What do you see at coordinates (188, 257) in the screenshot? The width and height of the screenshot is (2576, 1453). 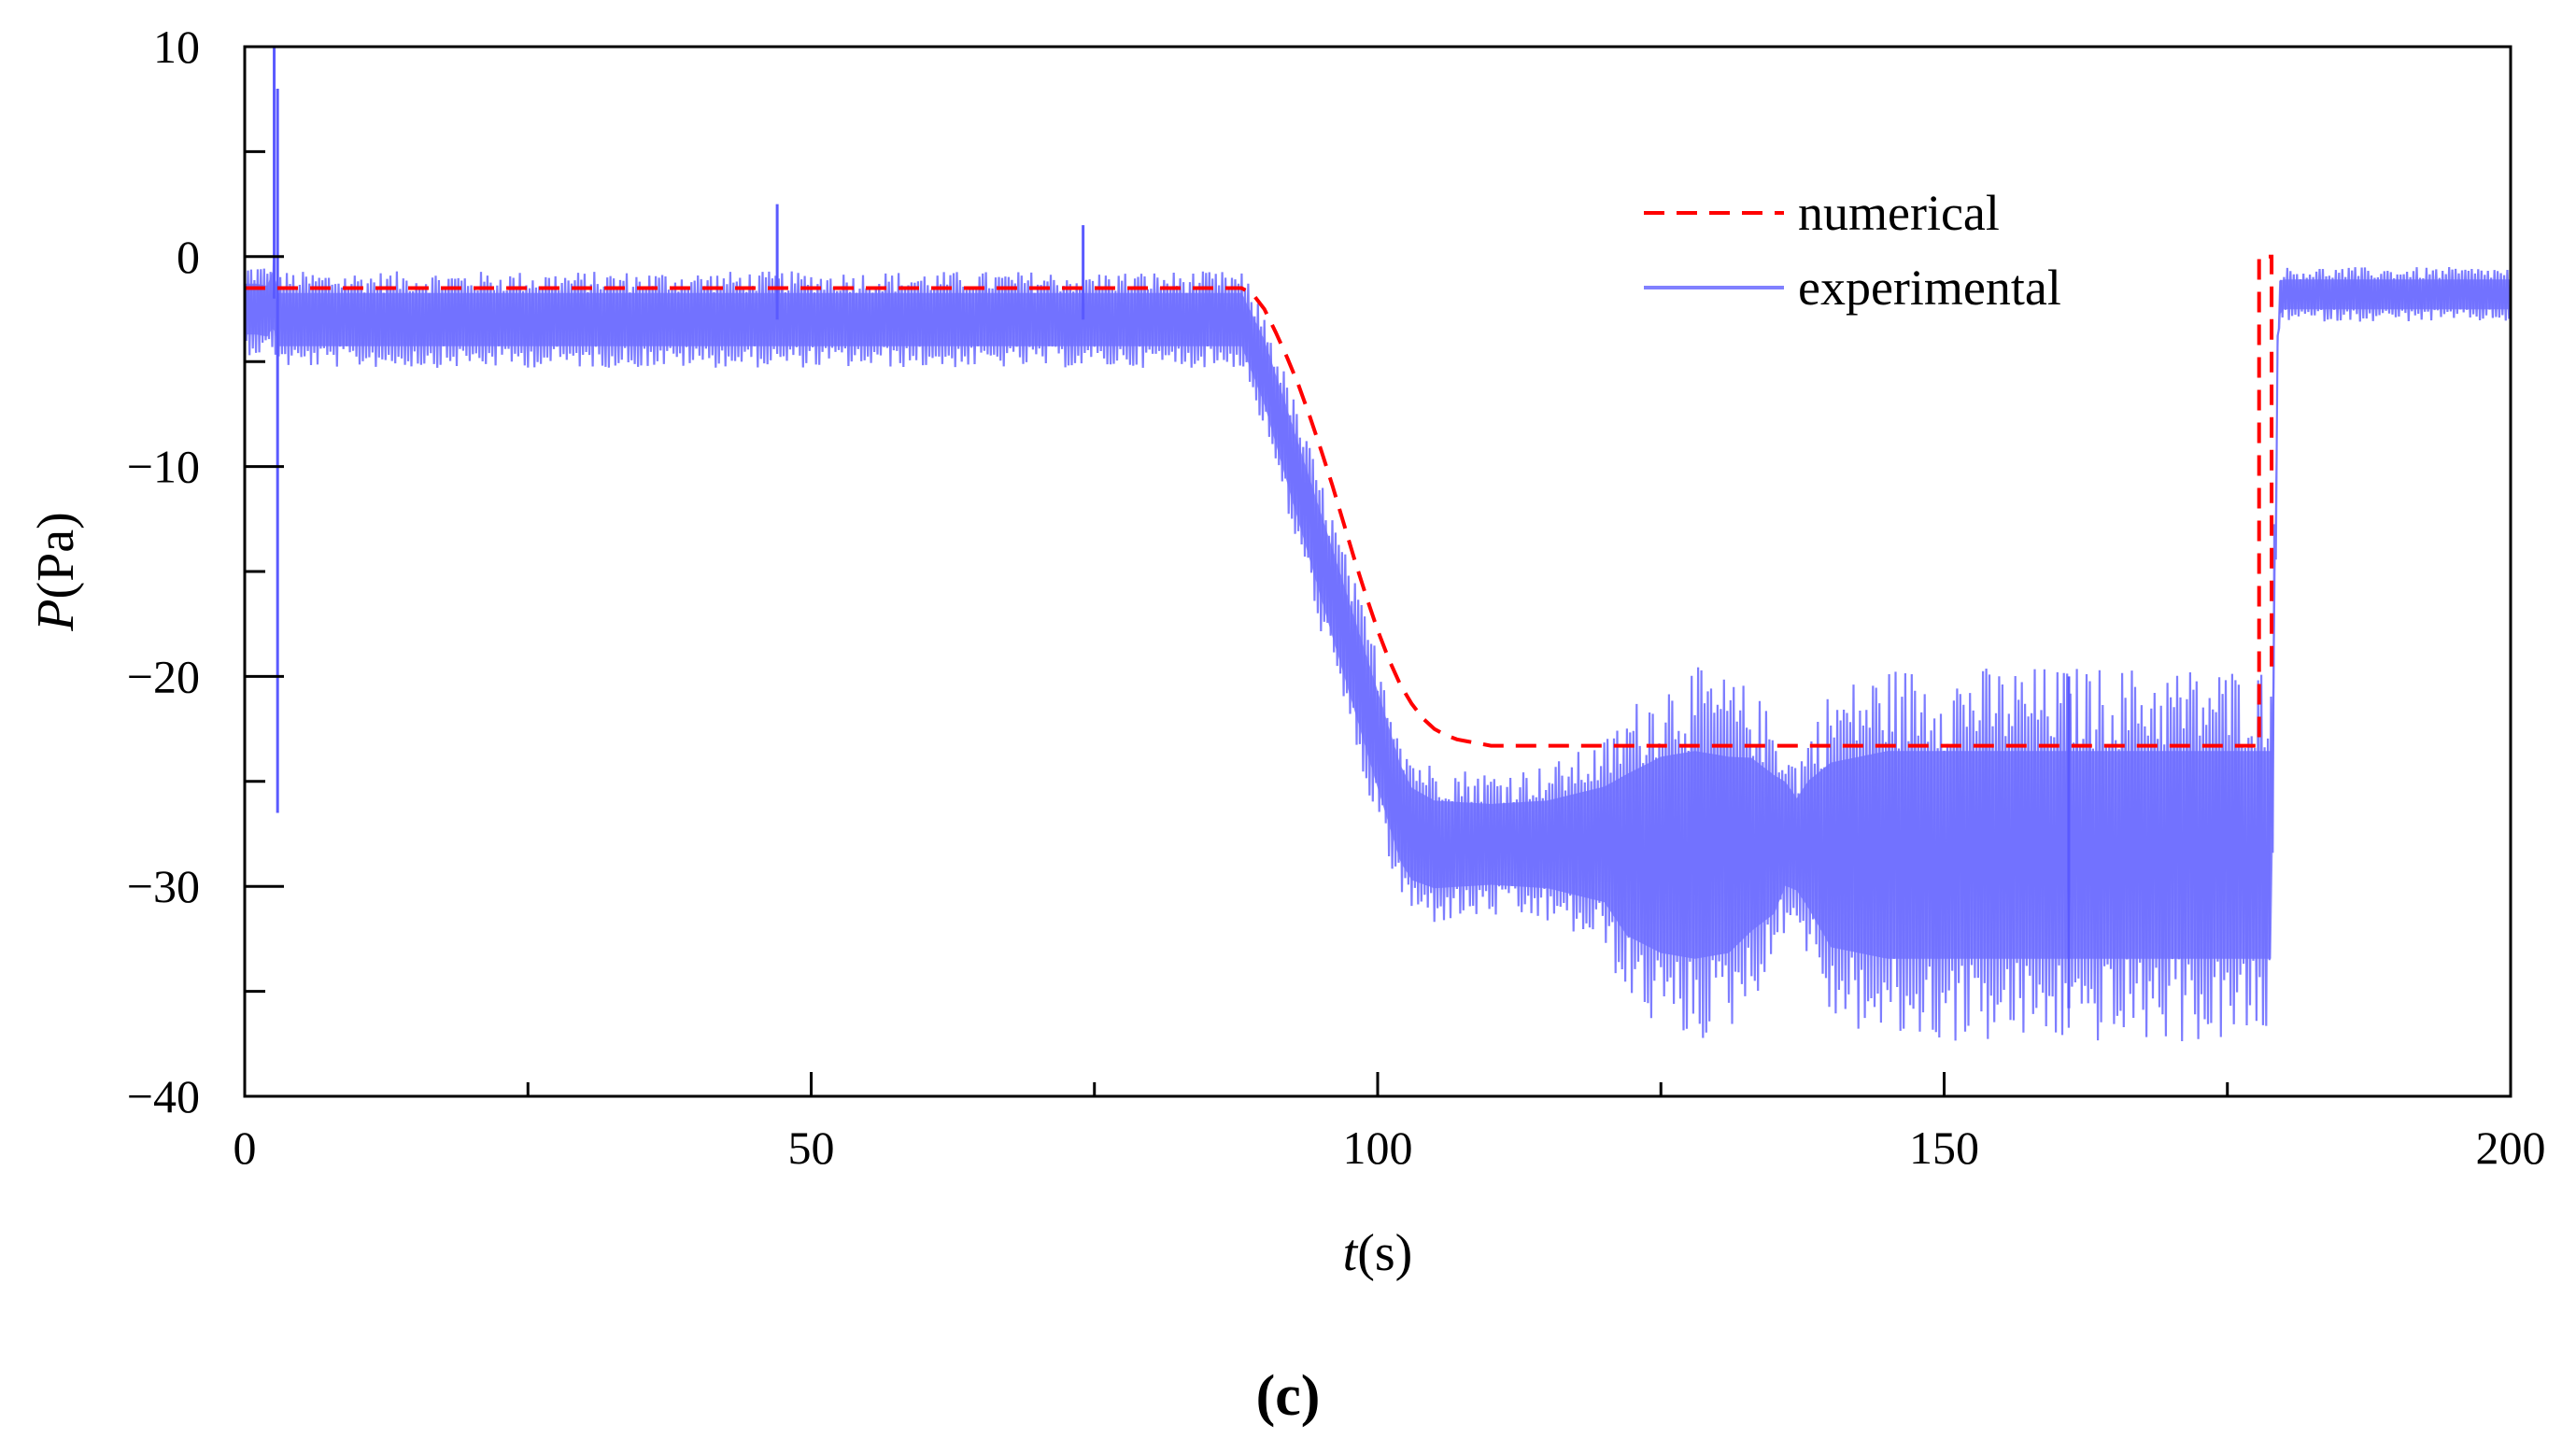 I see `y-tick-label: 0` at bounding box center [188, 257].